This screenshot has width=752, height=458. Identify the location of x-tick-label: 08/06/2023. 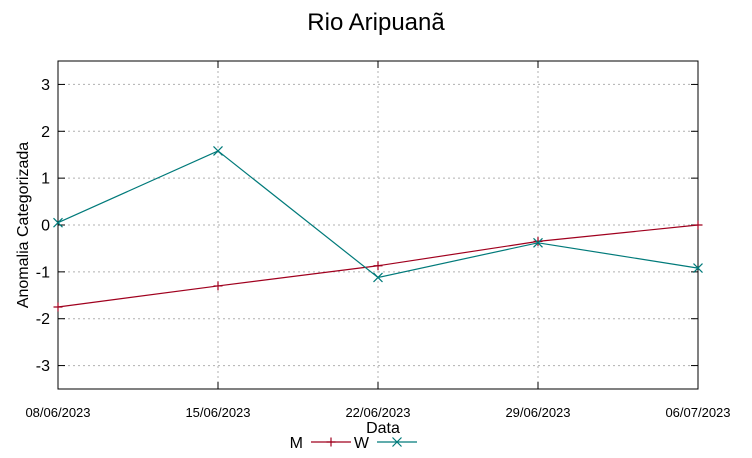
(57, 412).